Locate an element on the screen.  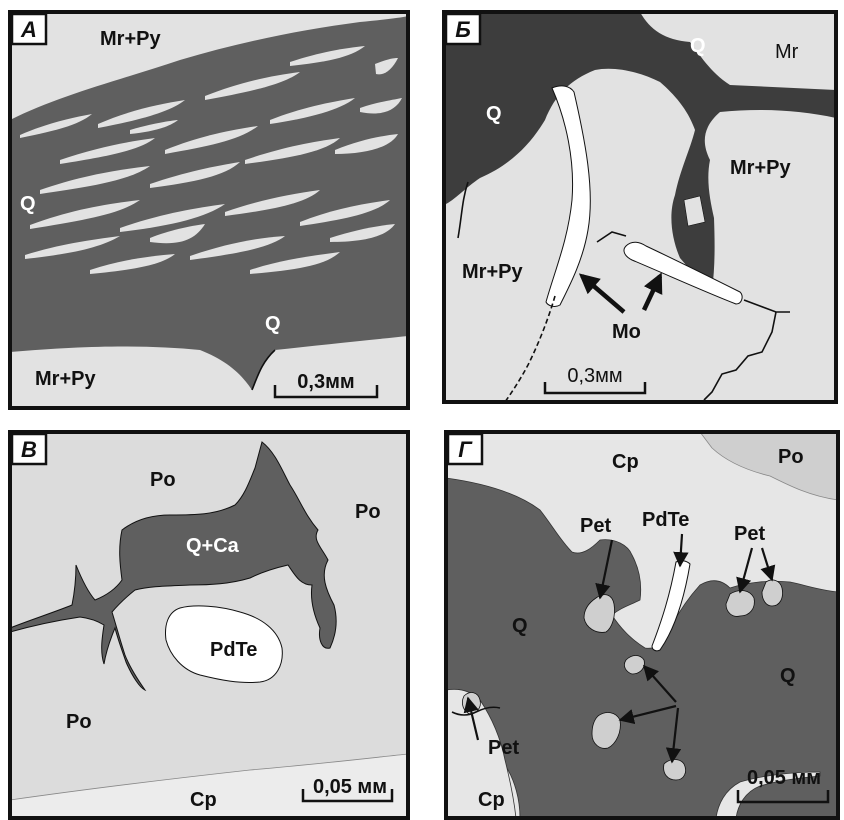
panel-g-letter-box: Г is located at coordinates (465, 449).